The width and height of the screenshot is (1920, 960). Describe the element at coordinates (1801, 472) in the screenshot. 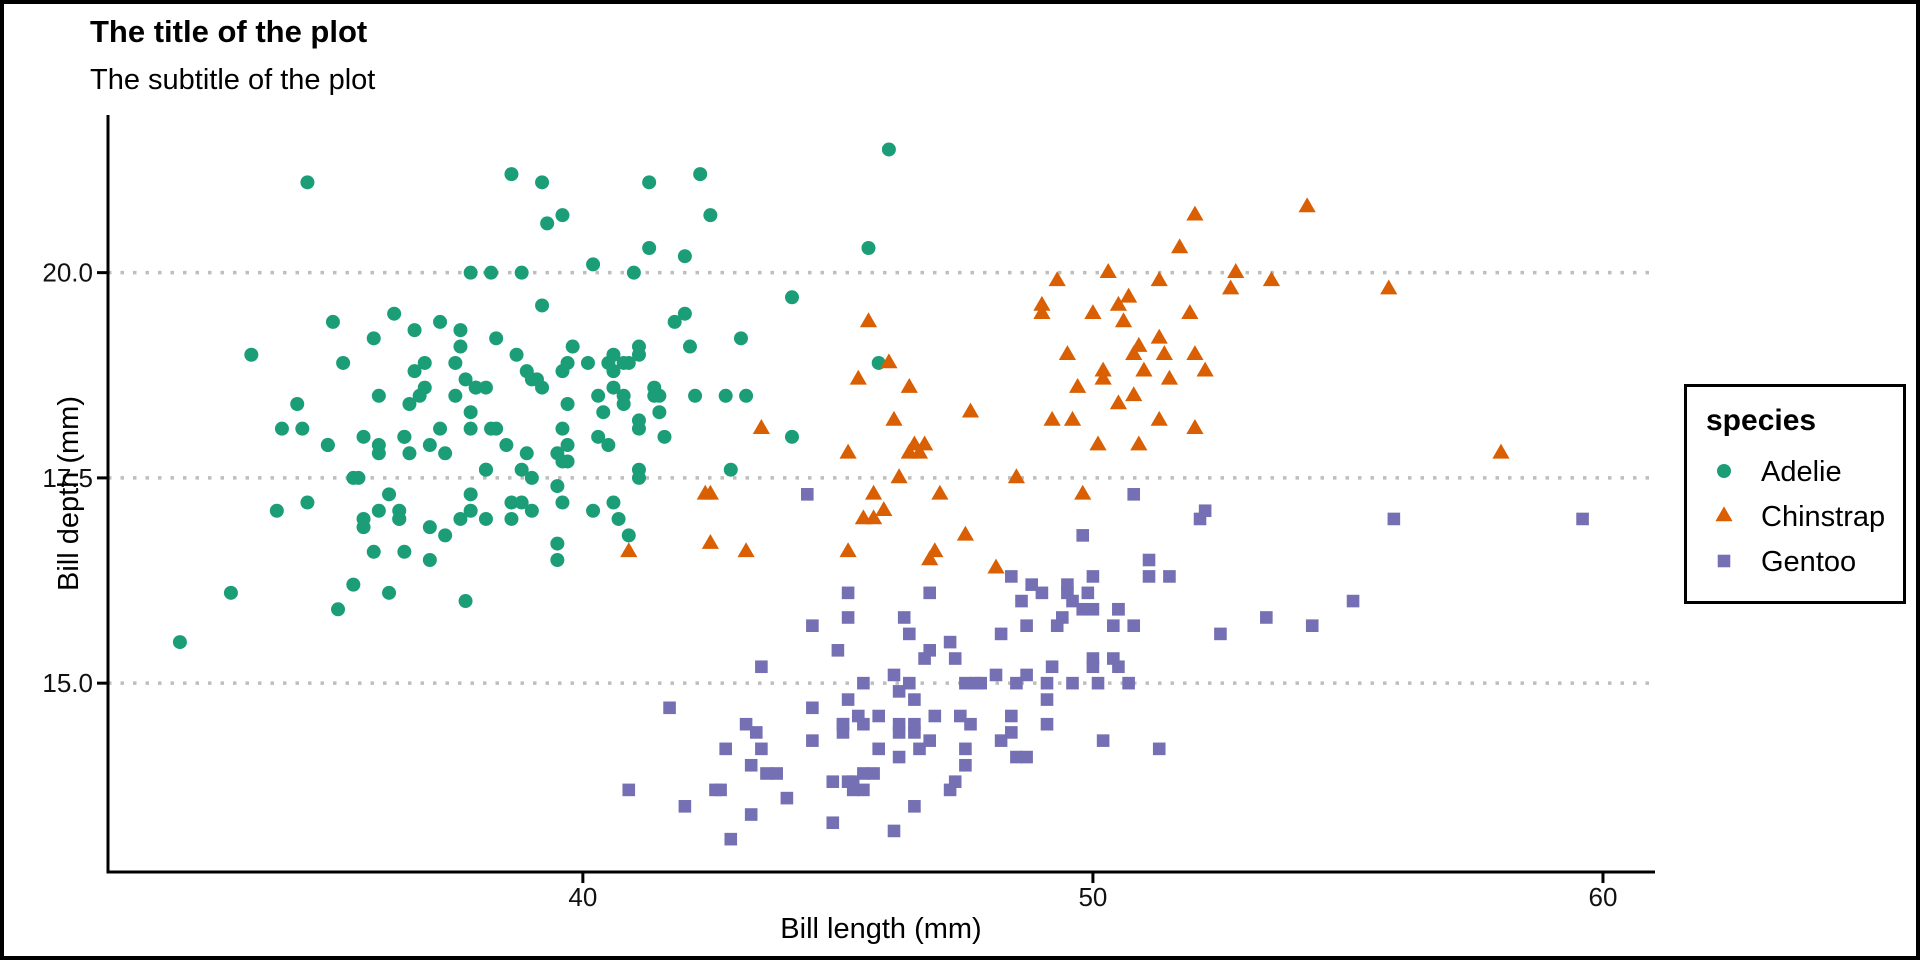

I see `legend-label: Adelie` at that location.